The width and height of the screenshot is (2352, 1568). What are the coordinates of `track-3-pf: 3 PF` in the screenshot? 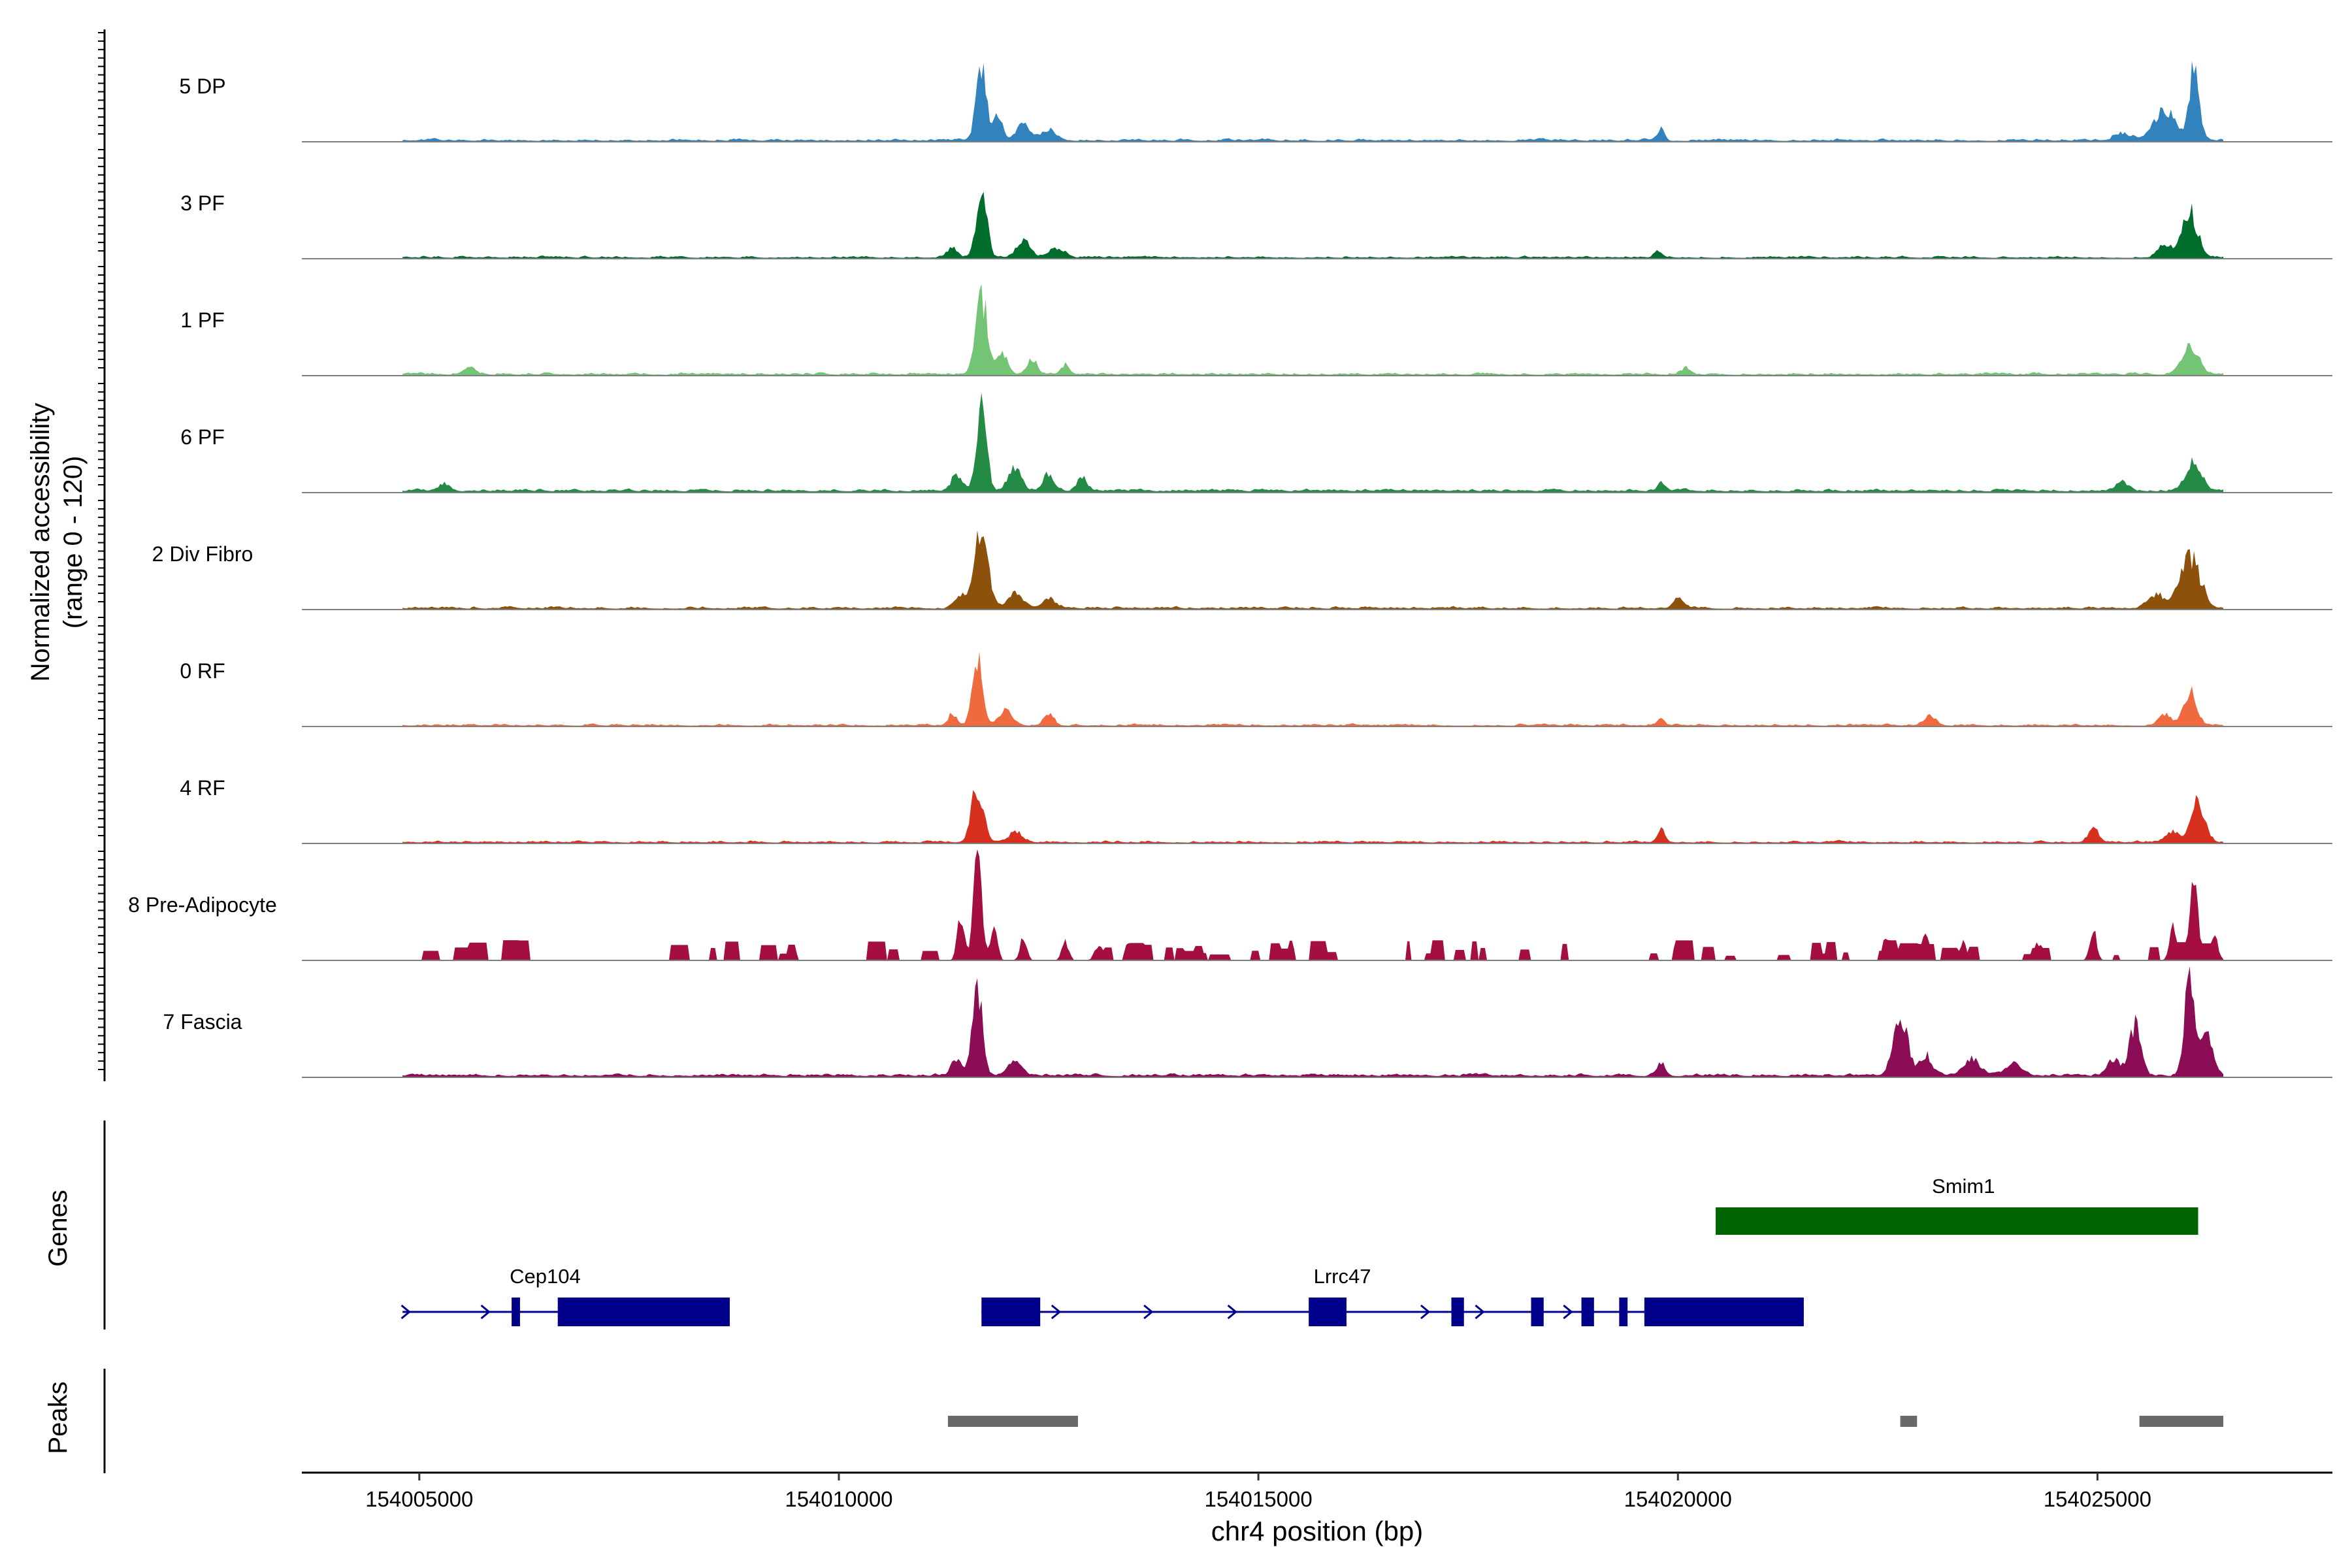 It's located at (1256, 225).